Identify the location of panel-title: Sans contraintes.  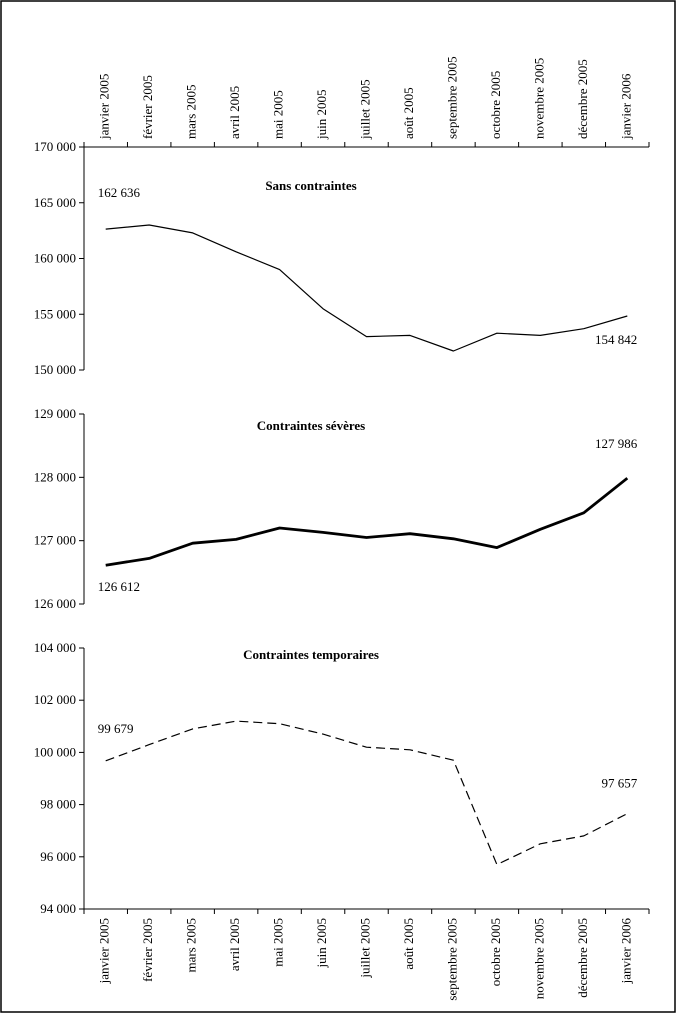
(310, 185).